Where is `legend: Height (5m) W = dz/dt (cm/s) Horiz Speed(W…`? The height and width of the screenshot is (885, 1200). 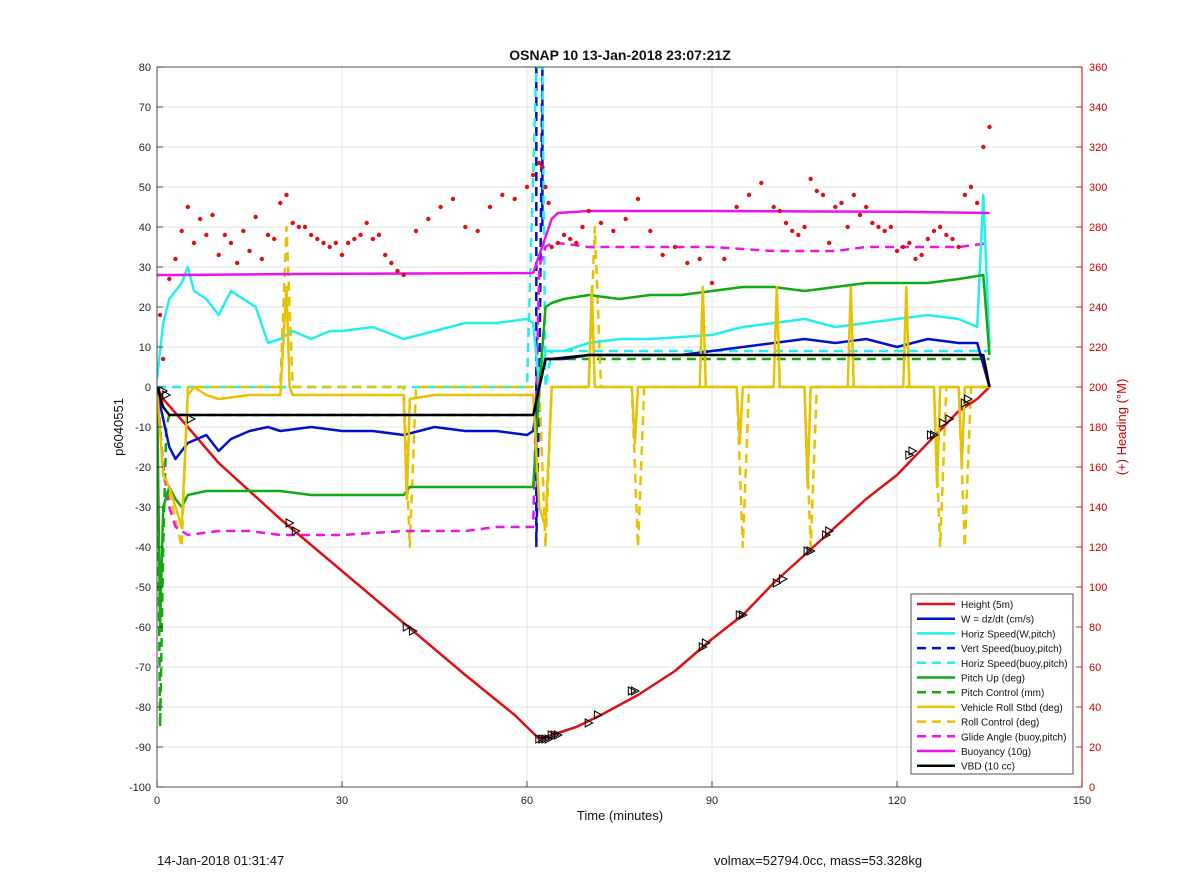
legend: Height (5m) W = dz/dt (cm/s) Horiz Speed(W… is located at coordinates (992, 684).